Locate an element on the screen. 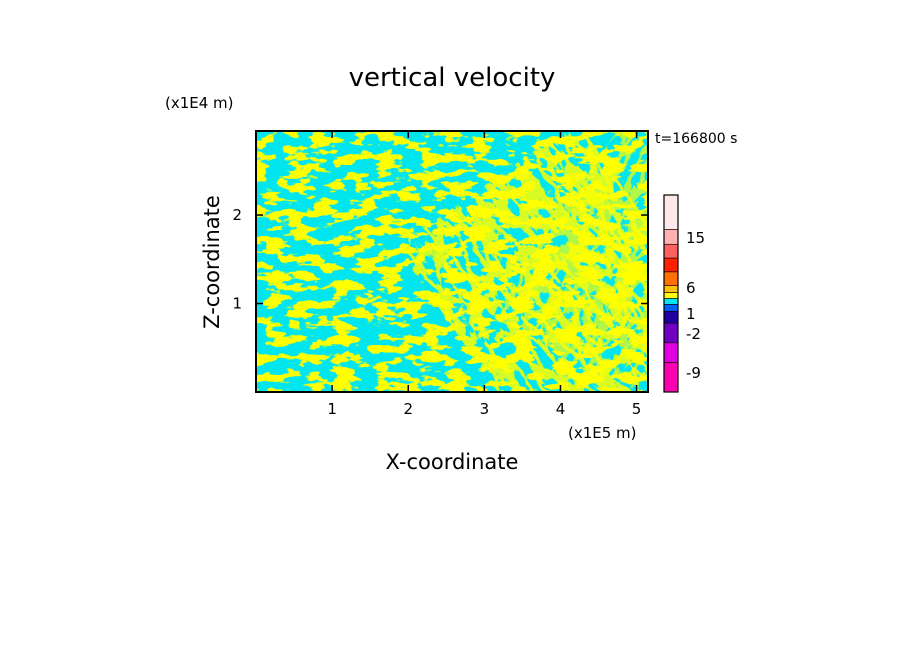 The image size is (904, 654). chart-title: vertical velocity is located at coordinates (452, 78).